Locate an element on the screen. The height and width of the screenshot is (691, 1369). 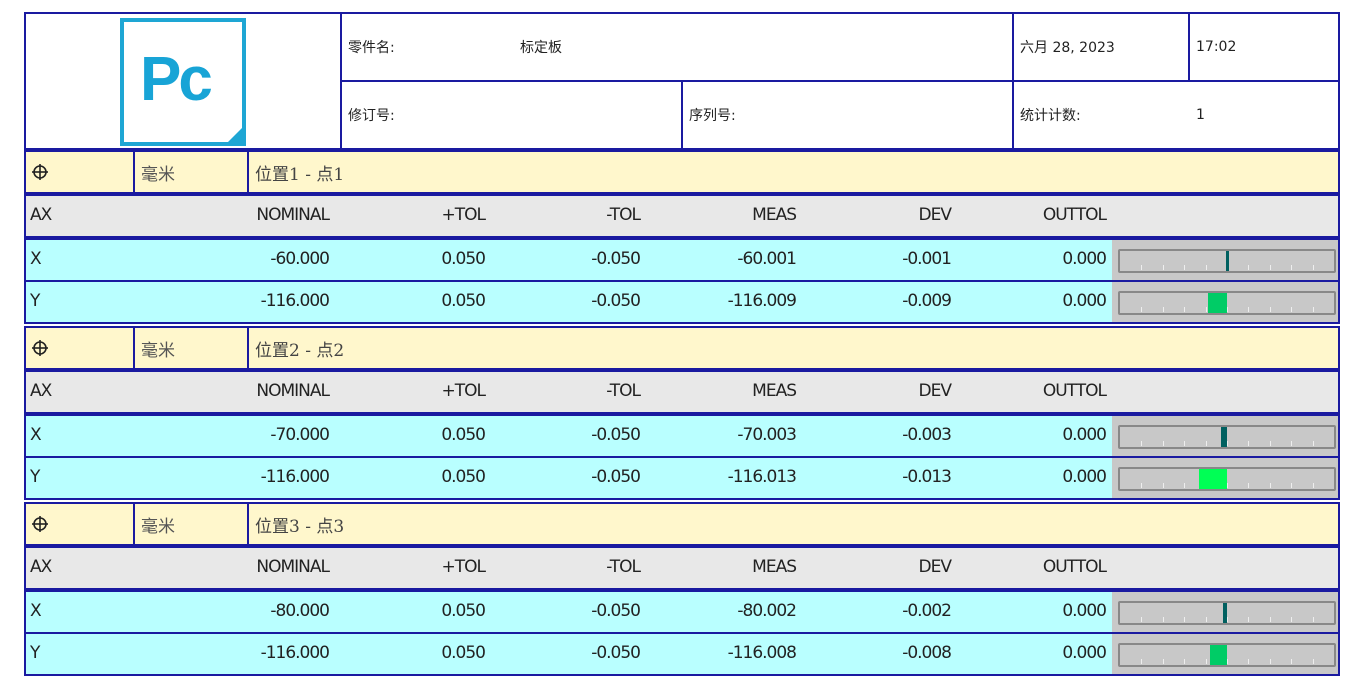
cell-meas: -116.008 is located at coordinates (762, 653).